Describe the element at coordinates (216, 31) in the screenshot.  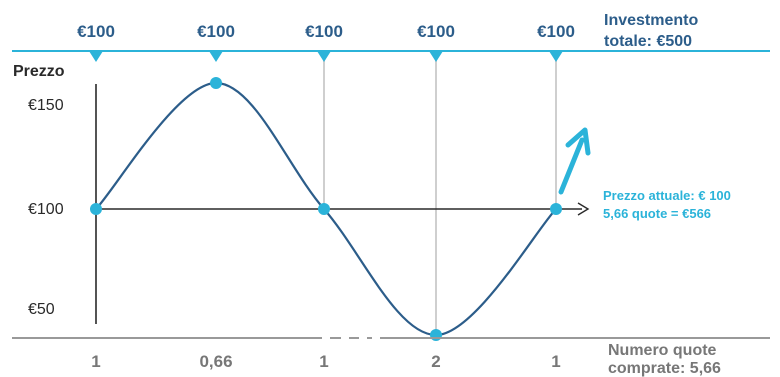
I see `top-amount-1: €100` at that location.